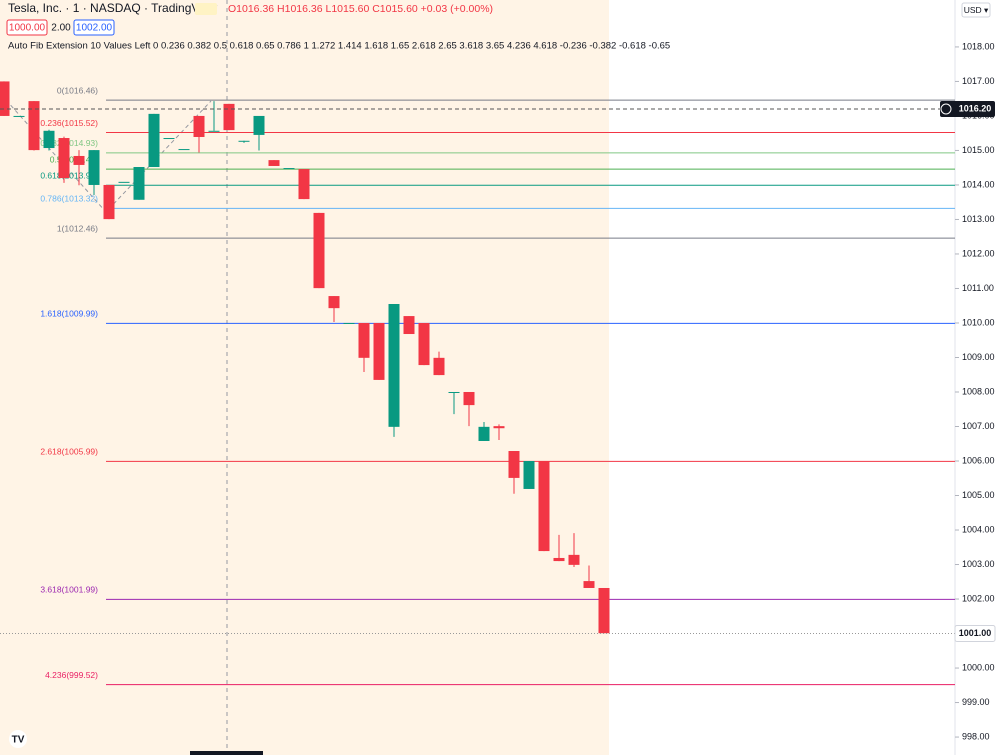 The width and height of the screenshot is (1000, 755). Describe the element at coordinates (978, 81) in the screenshot. I see `y-tick-label: 1017.00` at that location.